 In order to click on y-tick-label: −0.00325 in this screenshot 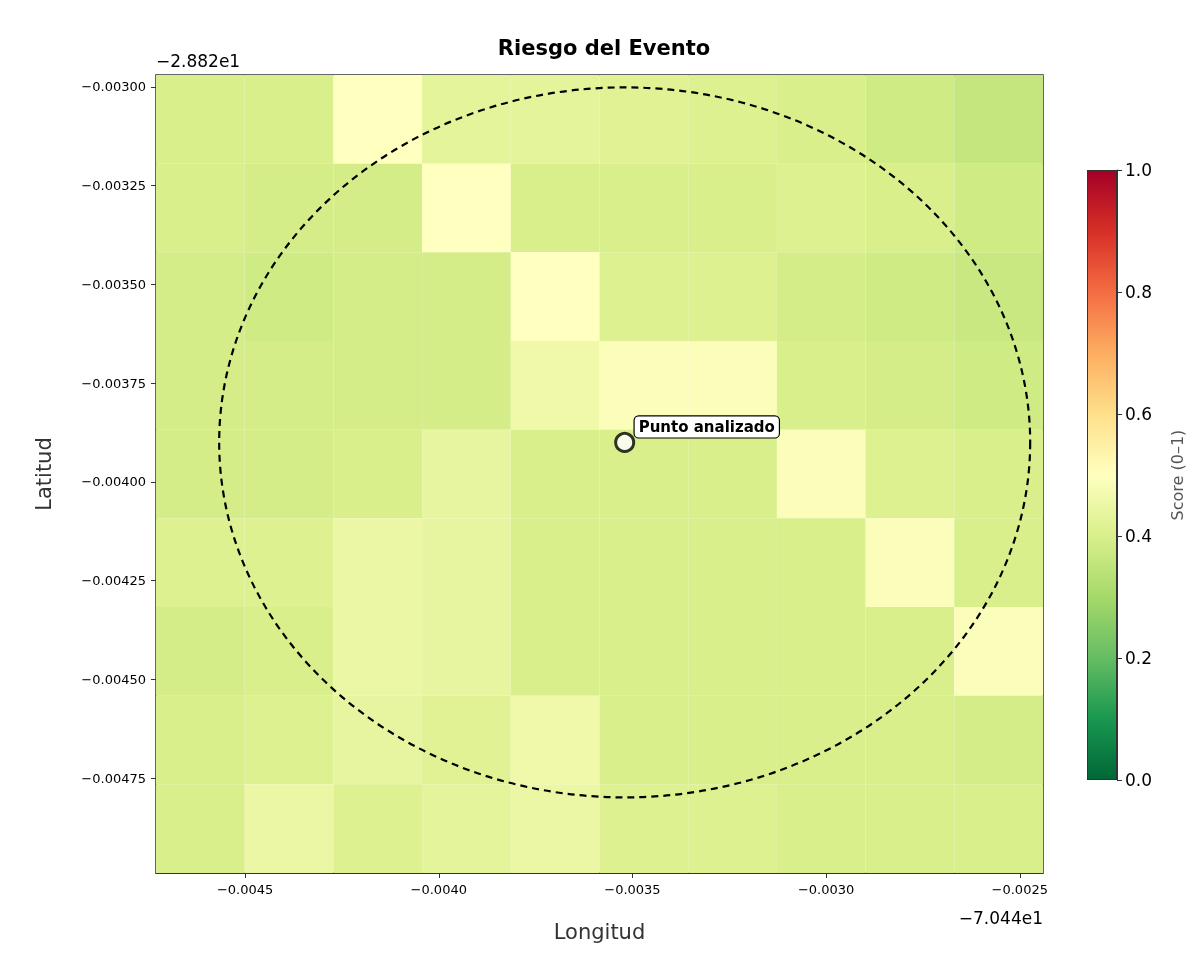, I will do `click(113, 186)`.